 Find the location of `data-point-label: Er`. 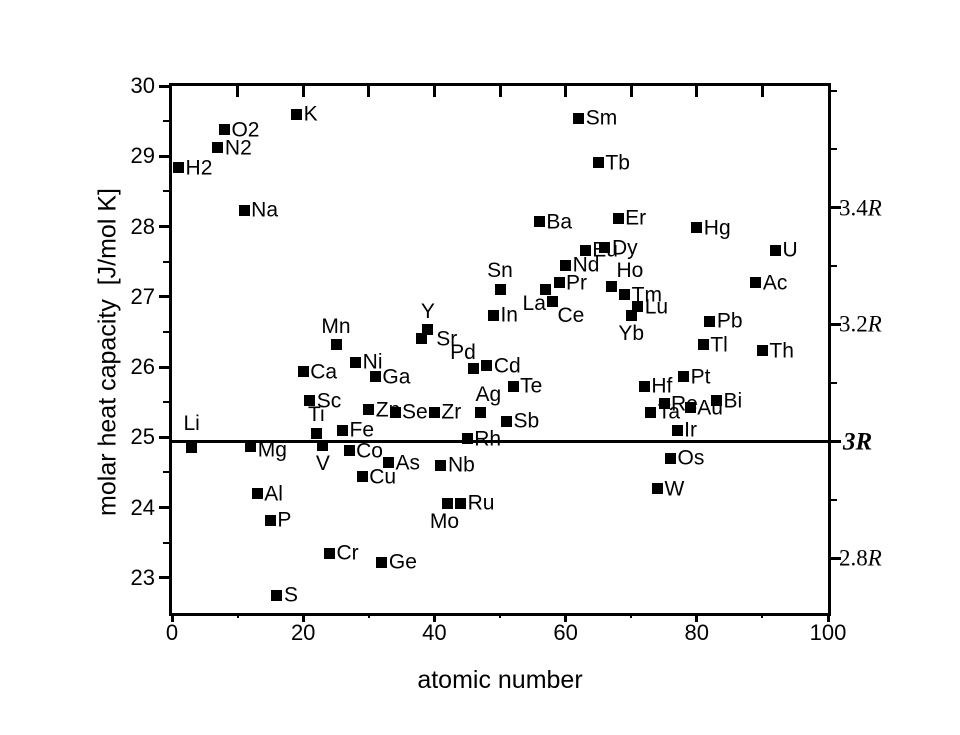

data-point-label: Er is located at coordinates (636, 218).